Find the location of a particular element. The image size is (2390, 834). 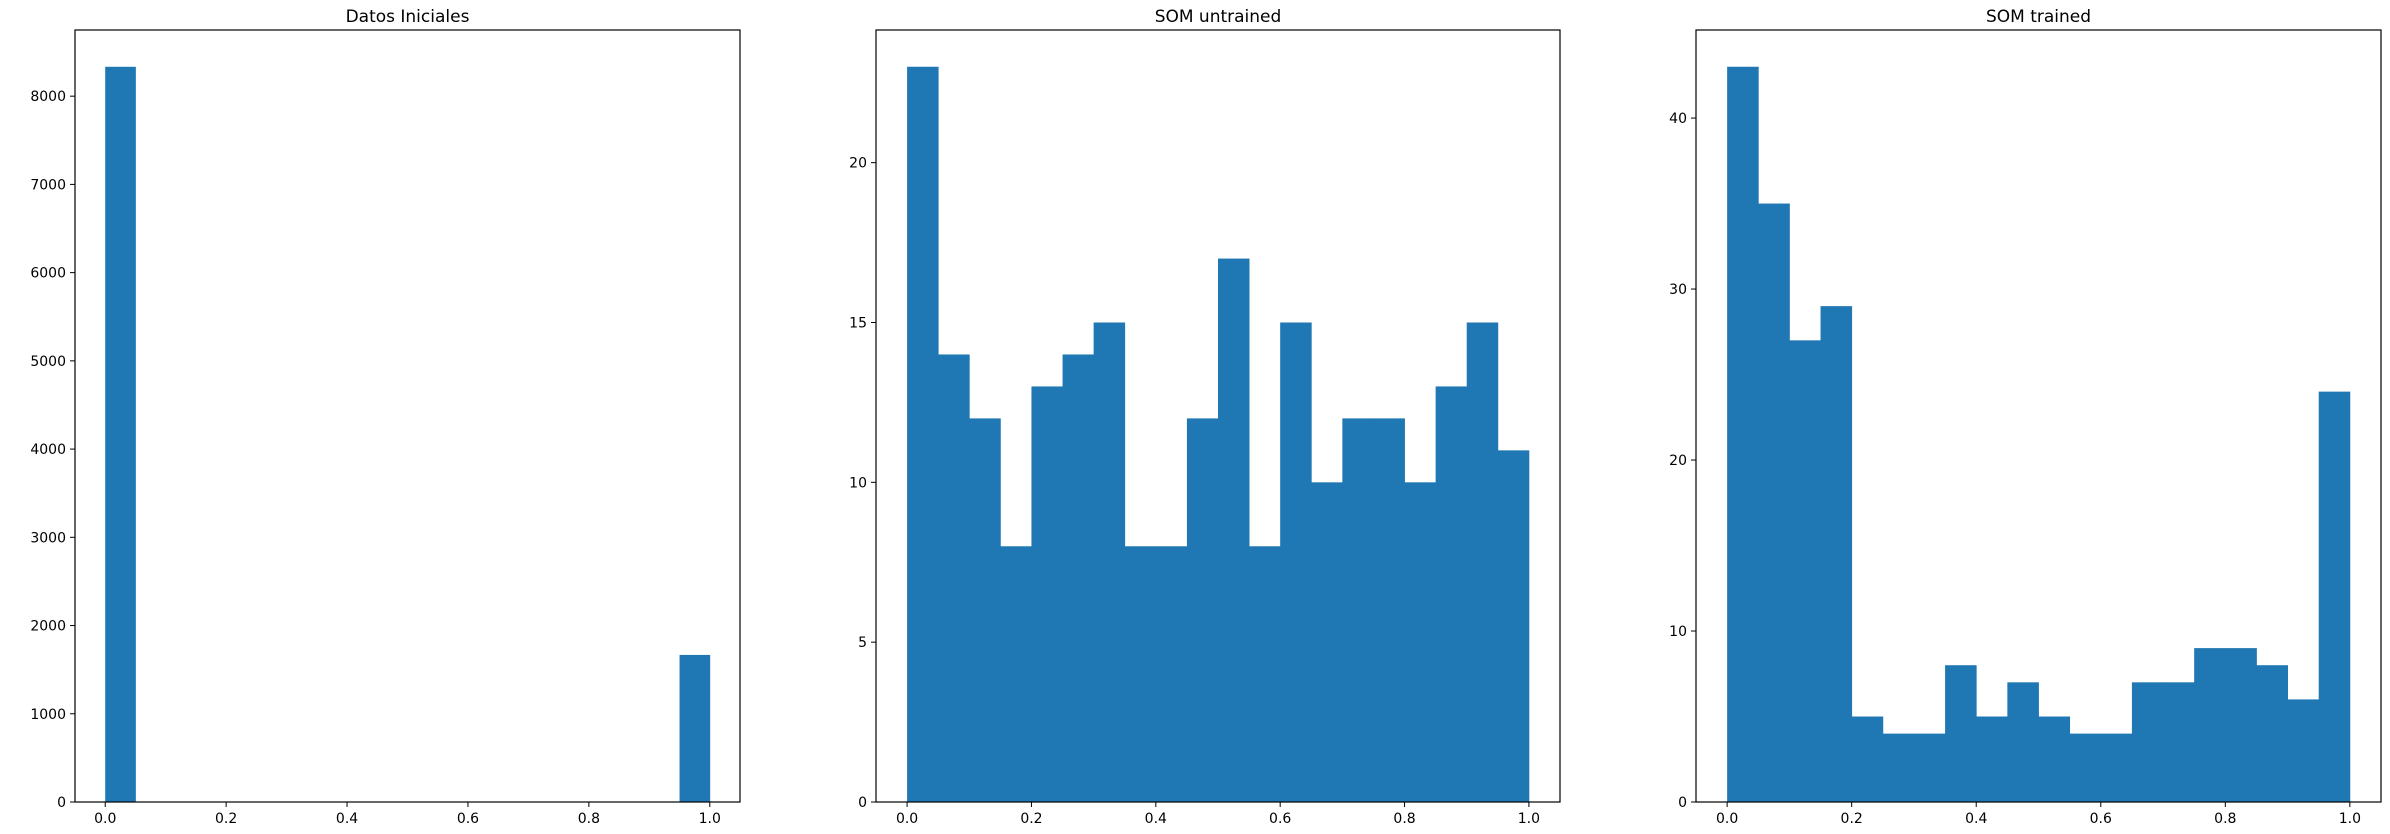

y-tick-label: 5 is located at coordinates (862, 643).